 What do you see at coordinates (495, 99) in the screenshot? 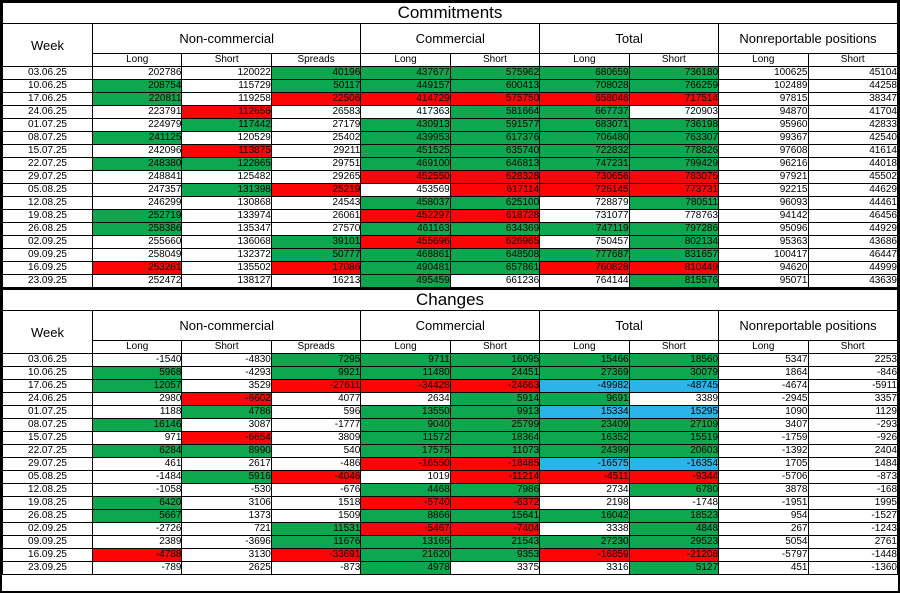
I see `value-cell: 575750` at bounding box center [495, 99].